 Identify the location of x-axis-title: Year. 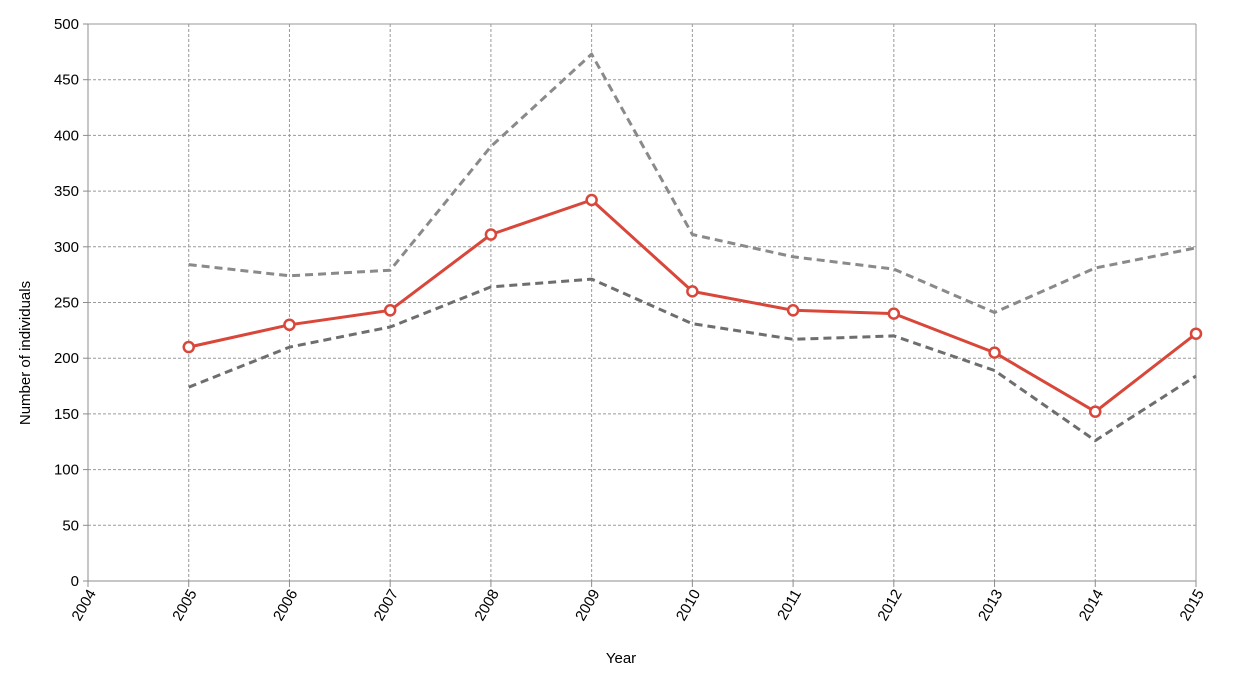
(621, 658).